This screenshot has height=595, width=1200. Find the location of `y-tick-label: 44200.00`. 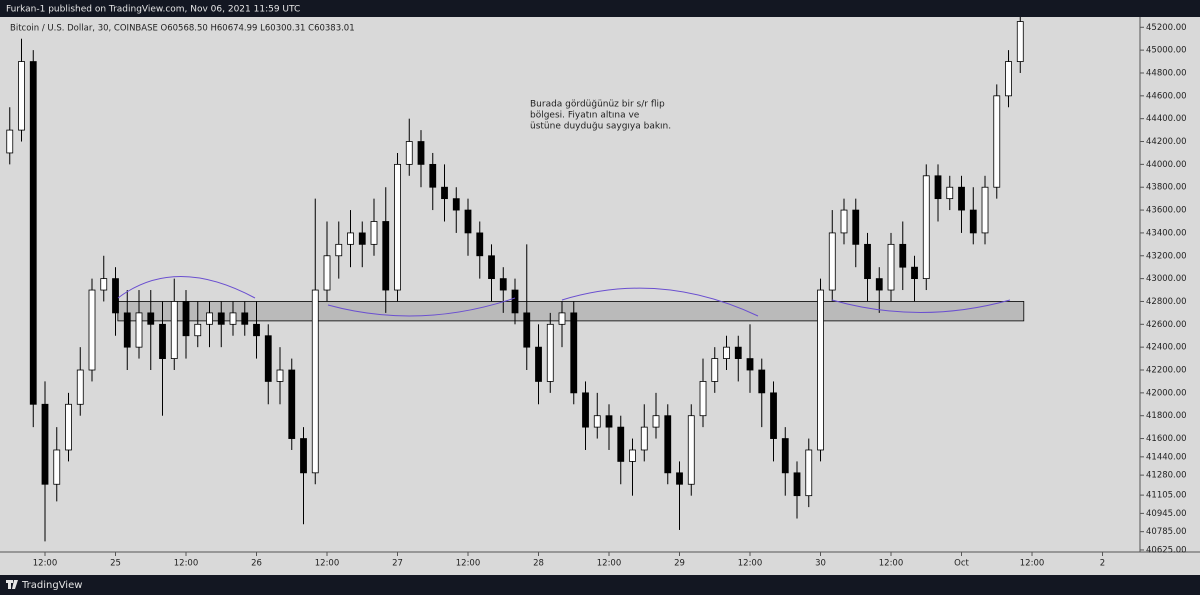

y-tick-label: 44200.00 is located at coordinates (1166, 142).